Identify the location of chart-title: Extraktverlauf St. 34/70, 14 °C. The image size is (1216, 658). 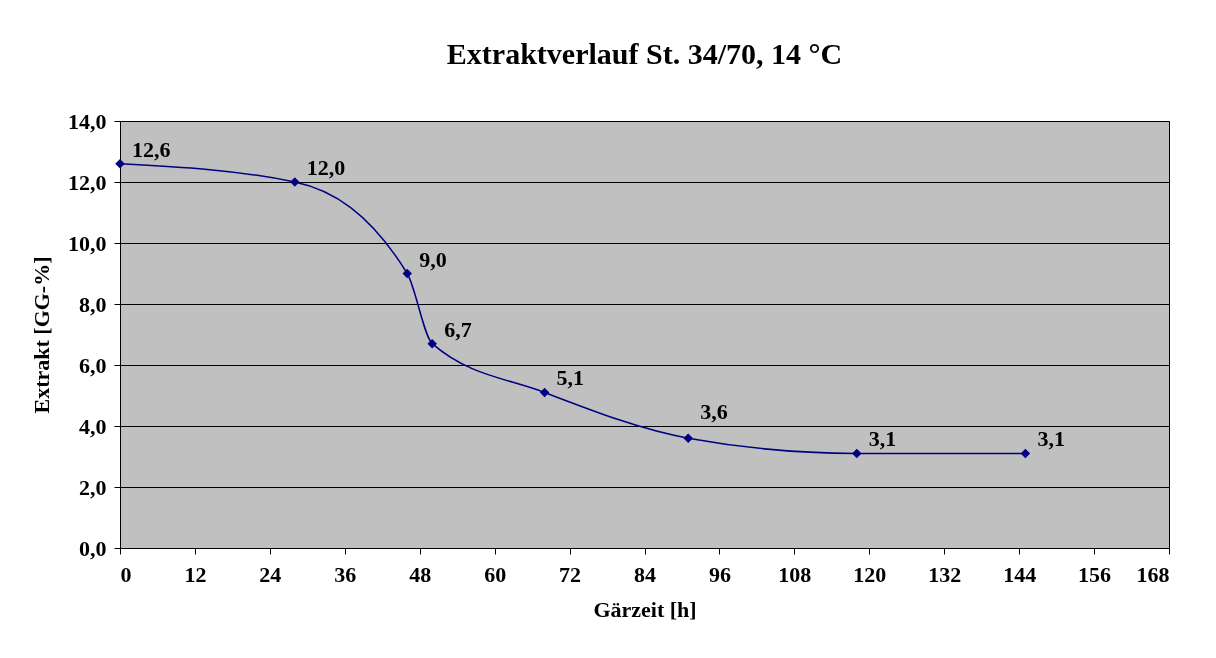
(644, 53).